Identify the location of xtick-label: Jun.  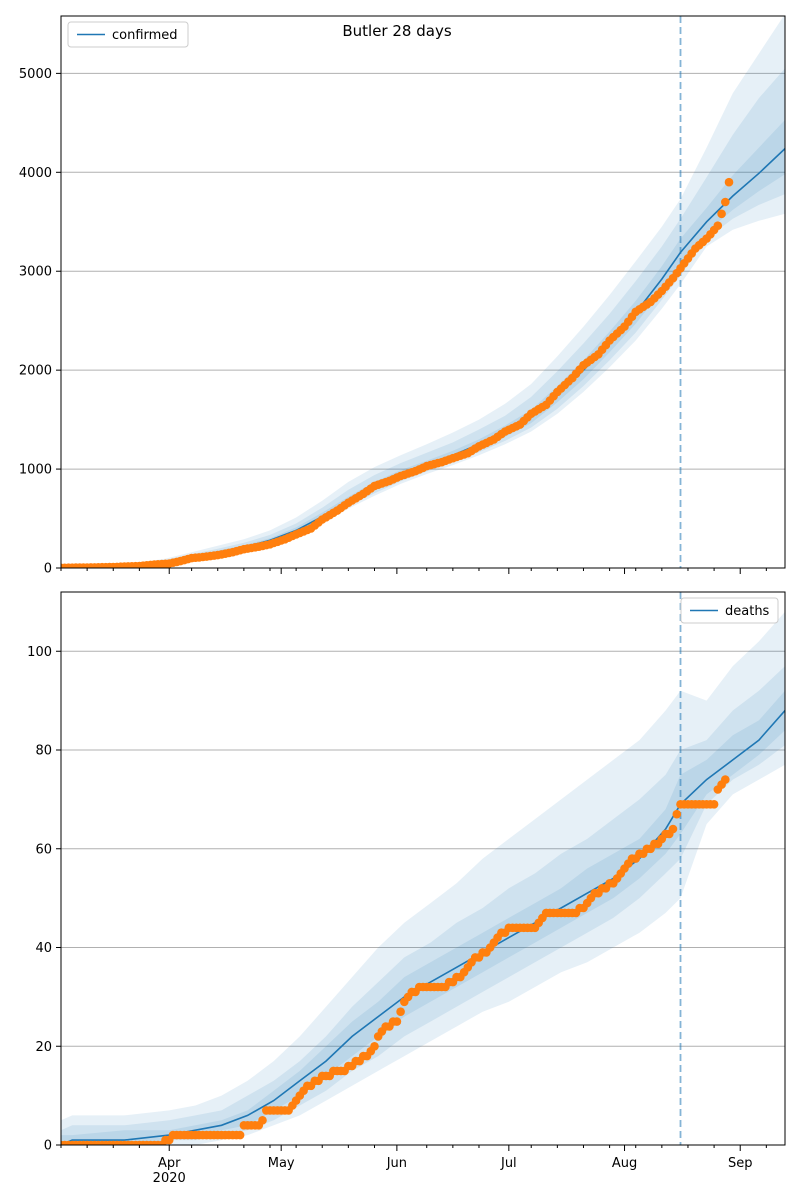
(396, 1163).